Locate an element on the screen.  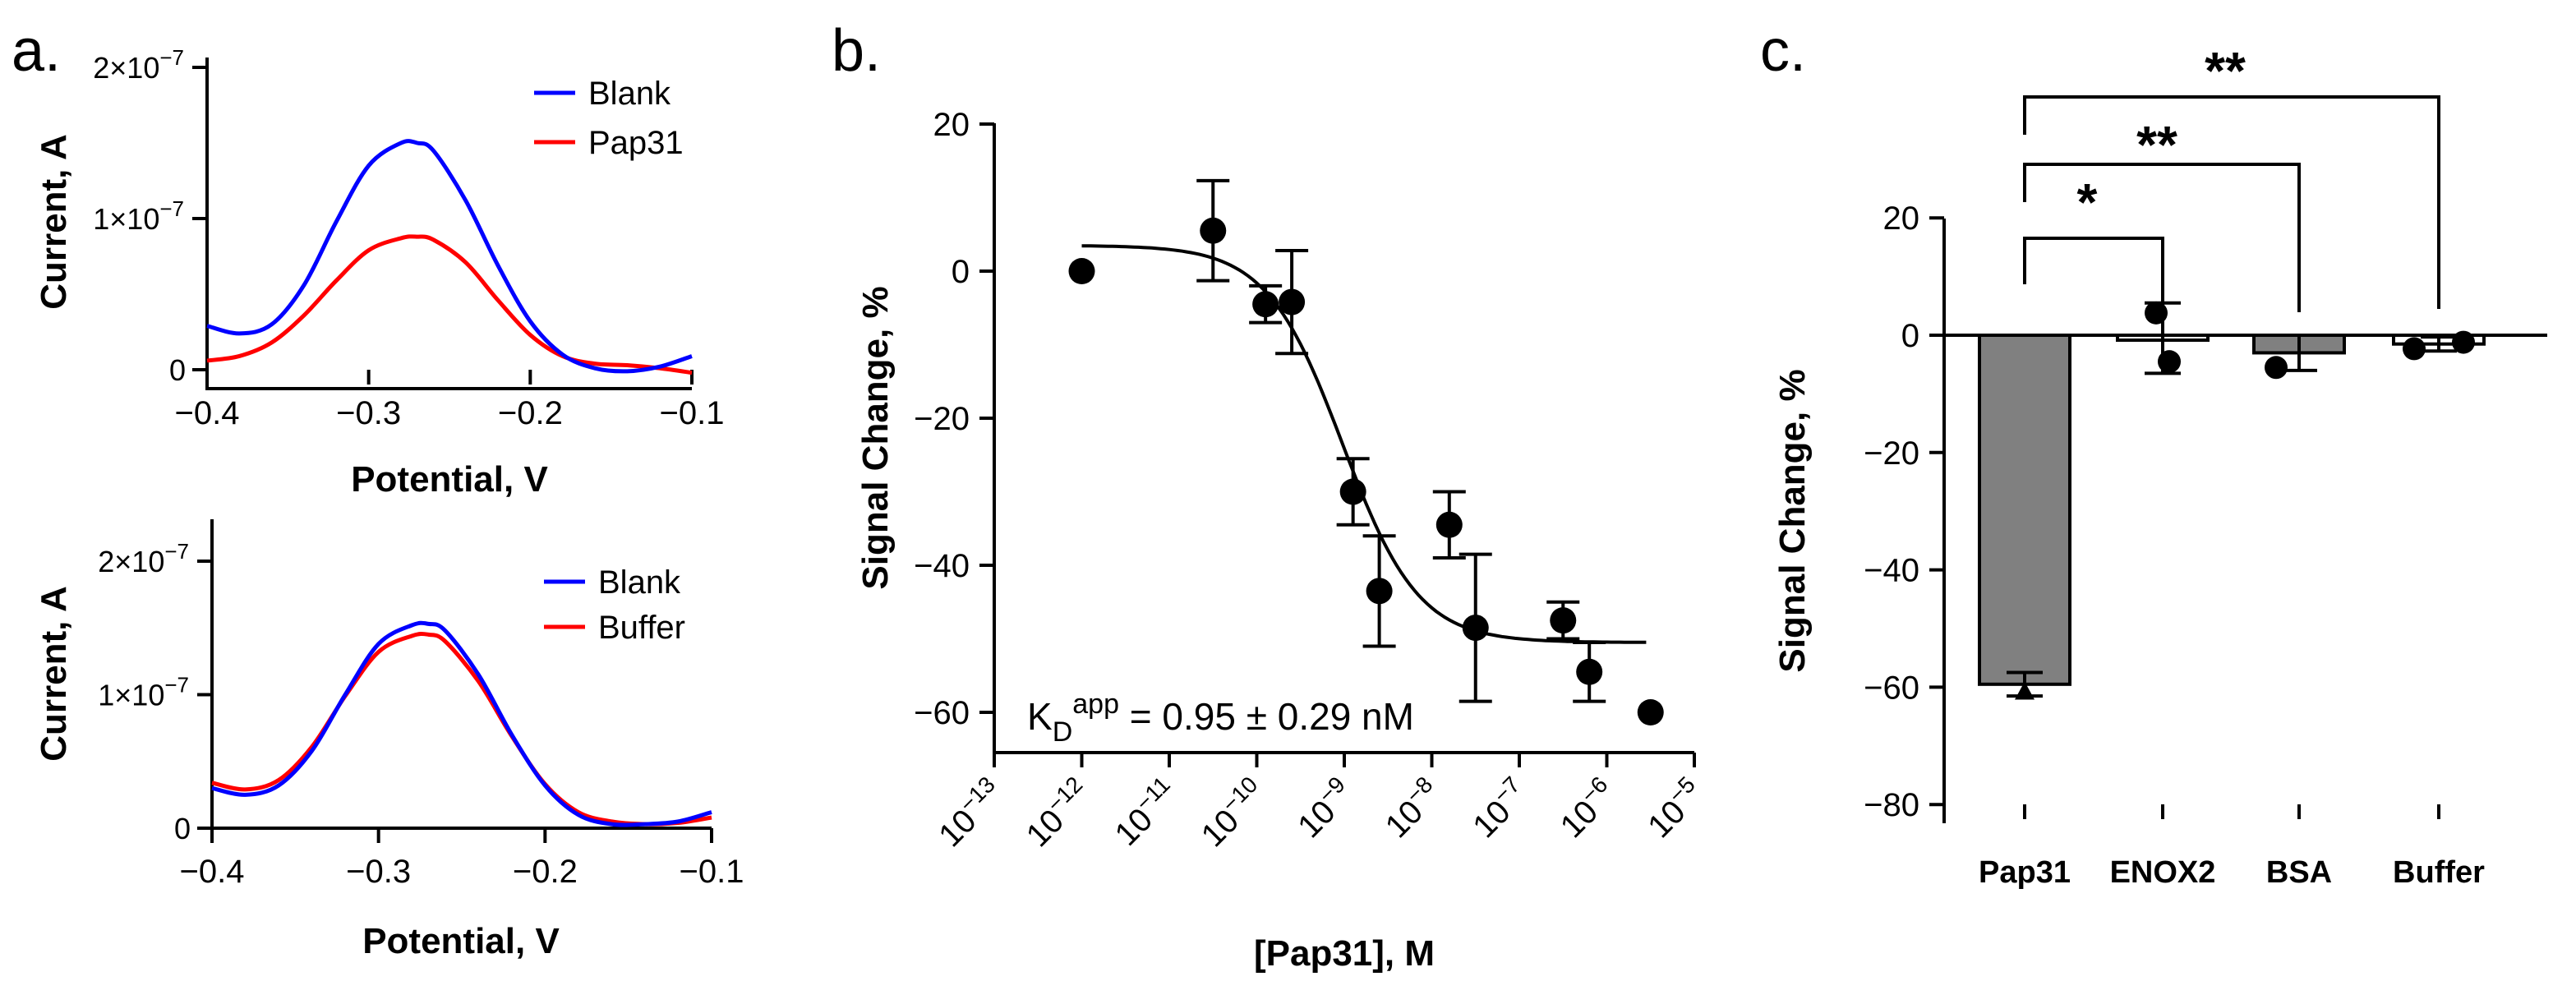
x-tick-label: 10−13 is located at coordinates (970, 812).